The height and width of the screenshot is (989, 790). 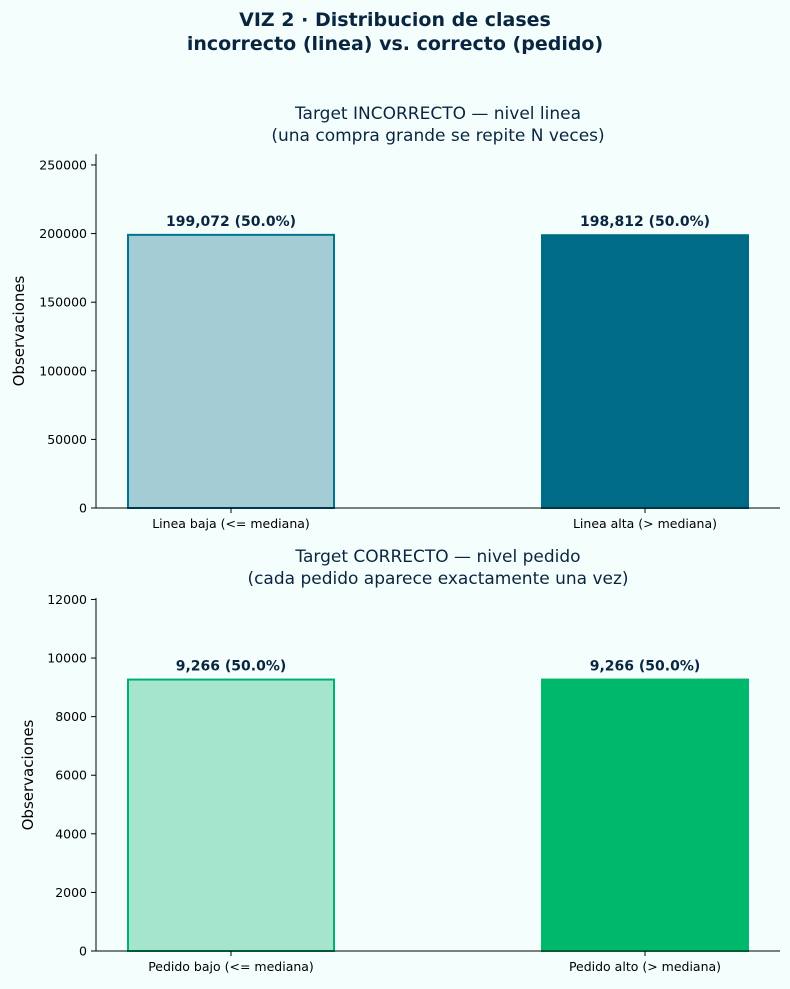 I want to click on panel-title-line-1: Target INCORRECTO — nivel linea, so click(x=437, y=114).